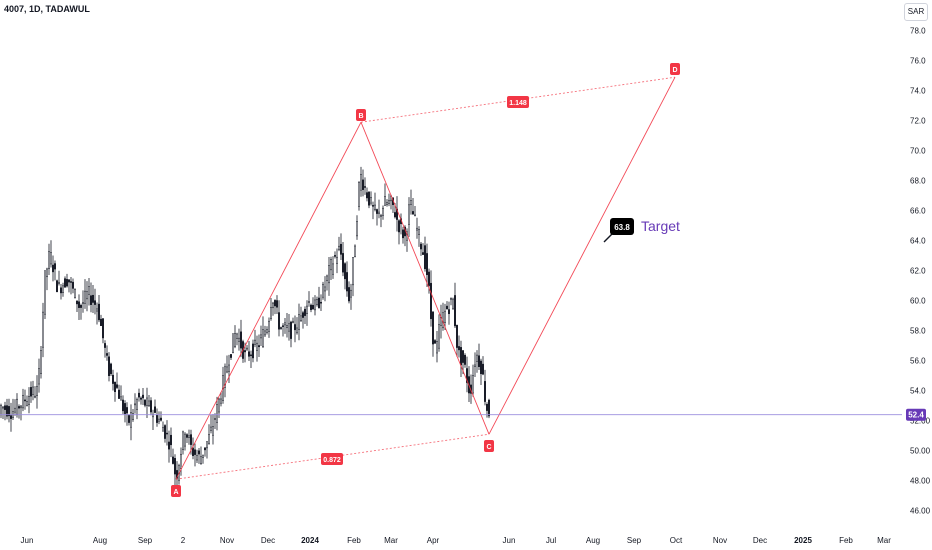  I want to click on y-tick-label: 66.0, so click(918, 211).